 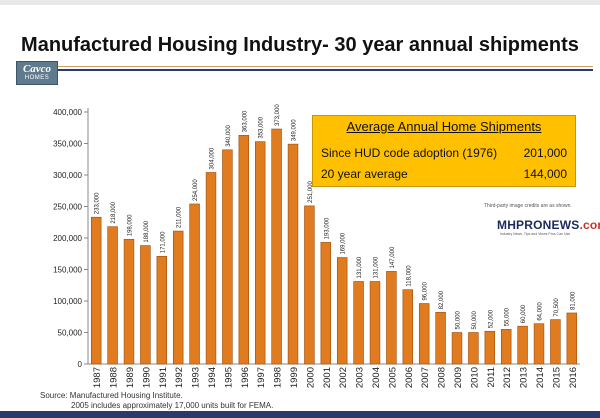 I want to click on data-label: 211,000, so click(x=180, y=217).